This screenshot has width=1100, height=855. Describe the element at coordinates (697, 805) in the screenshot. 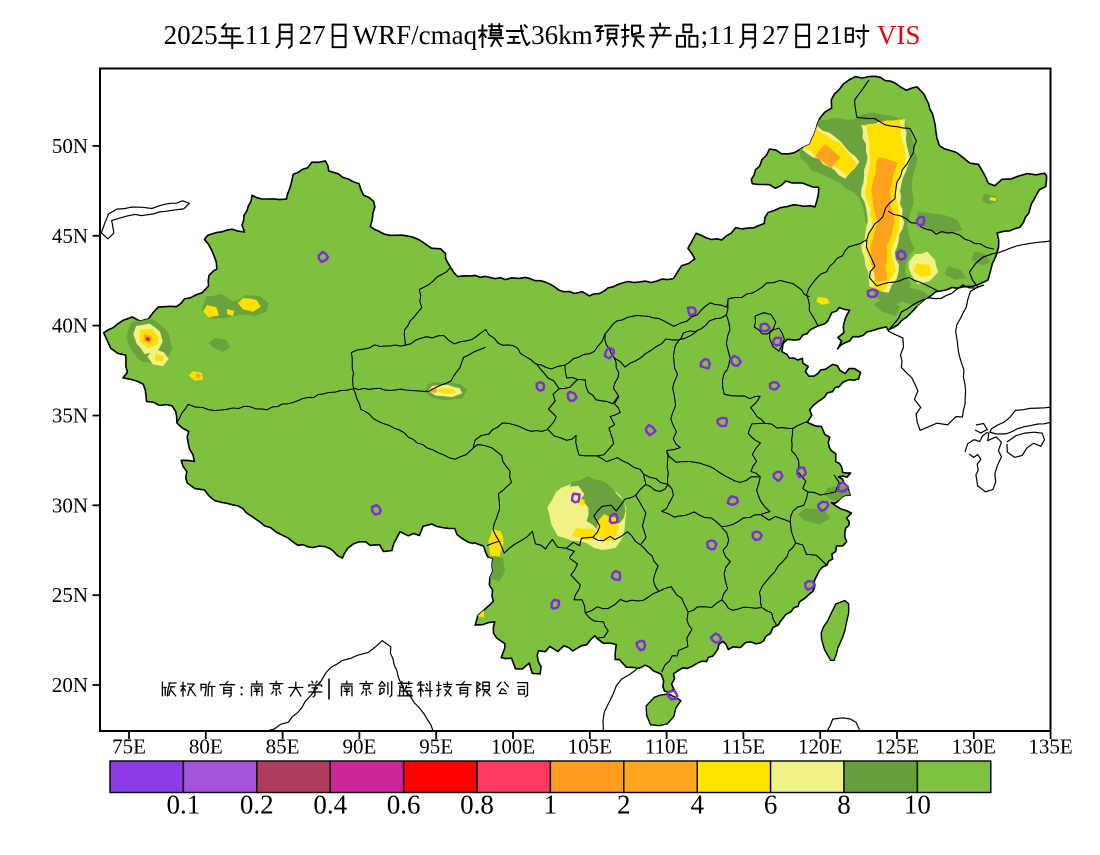

I see `svg-text: 4` at that location.